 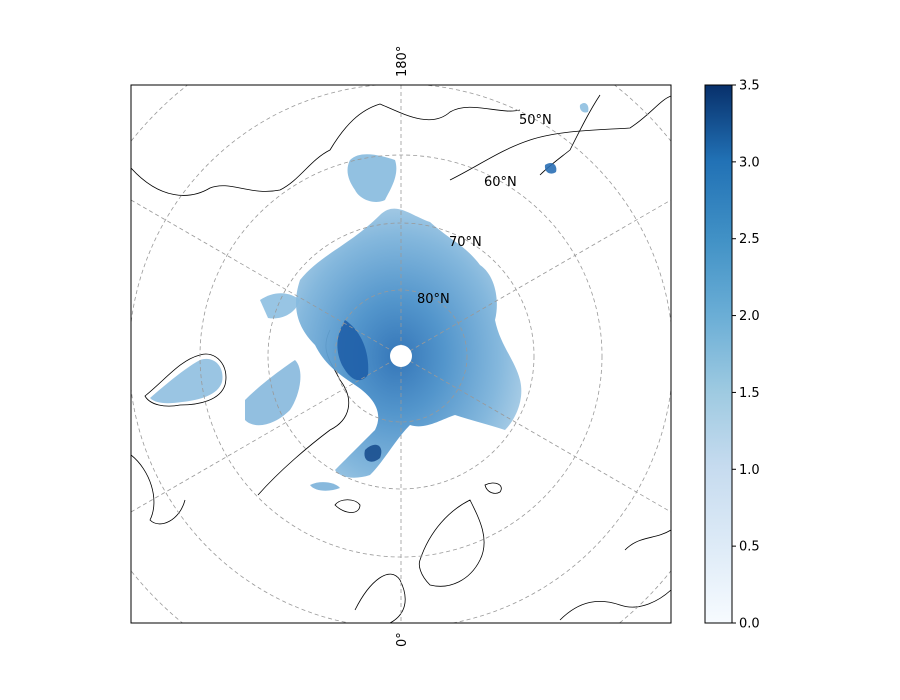 What do you see at coordinates (749, 624) in the screenshot?
I see `colorbar-tick-label: 0.0` at bounding box center [749, 624].